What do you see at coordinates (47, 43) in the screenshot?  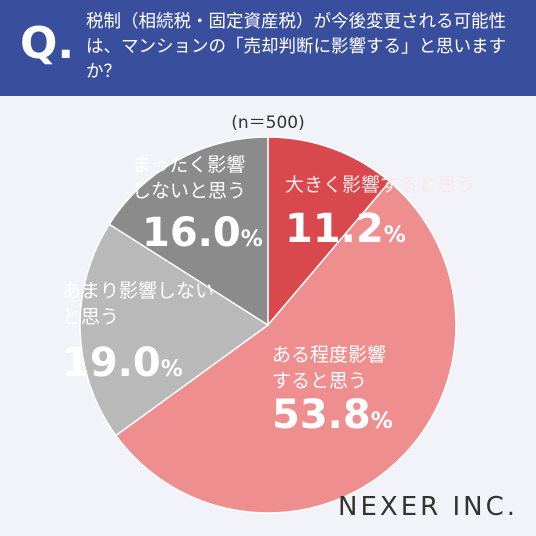 I see `question-mark: Q.` at bounding box center [47, 43].